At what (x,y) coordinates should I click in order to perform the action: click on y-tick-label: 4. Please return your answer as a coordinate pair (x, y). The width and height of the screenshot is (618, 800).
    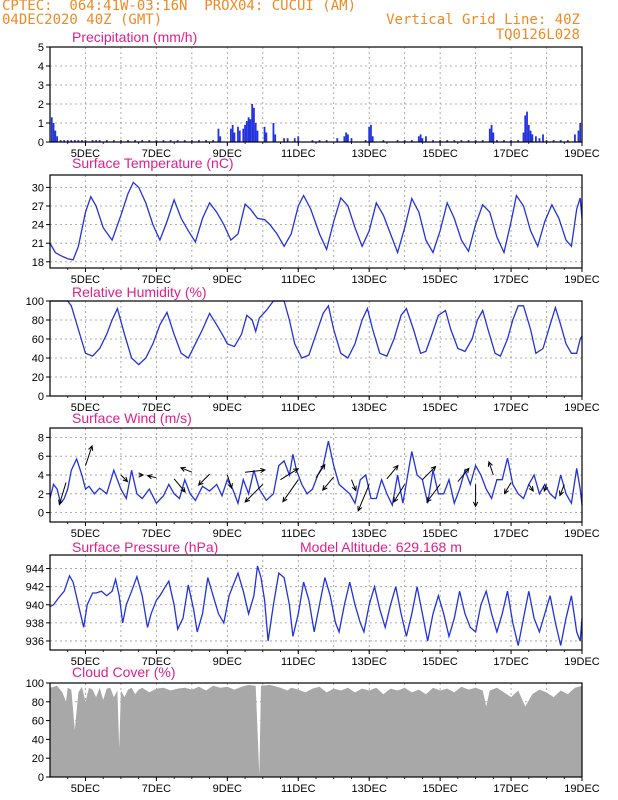
    Looking at the image, I should click on (41, 67).